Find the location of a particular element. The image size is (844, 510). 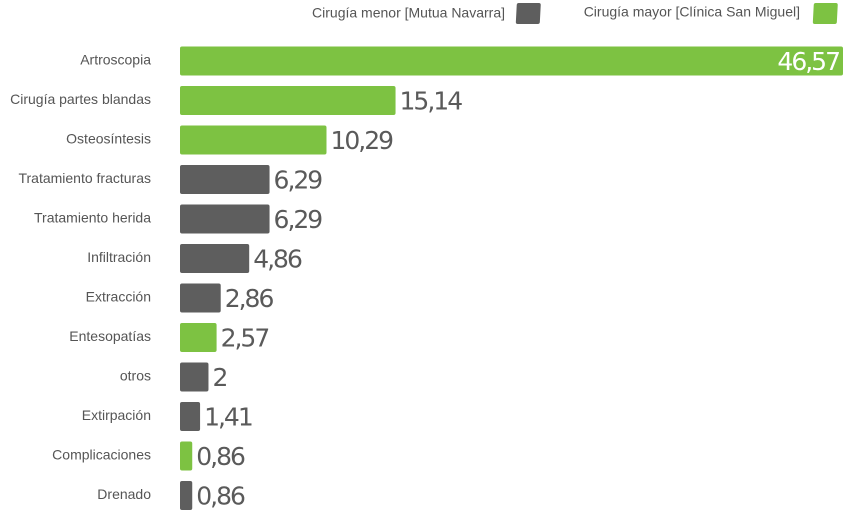

category-label: Drenado is located at coordinates (124, 494).